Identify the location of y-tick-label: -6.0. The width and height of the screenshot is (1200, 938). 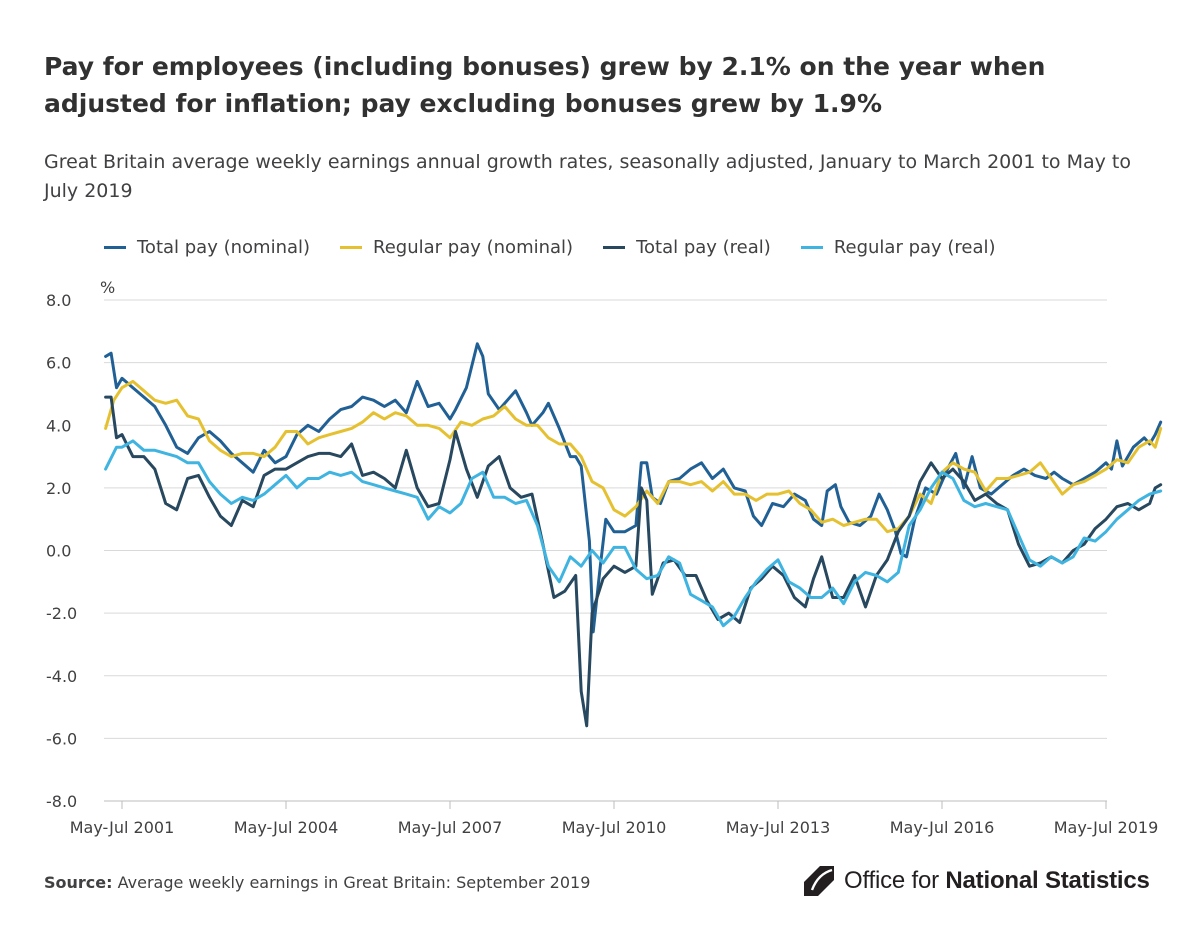
(61, 738).